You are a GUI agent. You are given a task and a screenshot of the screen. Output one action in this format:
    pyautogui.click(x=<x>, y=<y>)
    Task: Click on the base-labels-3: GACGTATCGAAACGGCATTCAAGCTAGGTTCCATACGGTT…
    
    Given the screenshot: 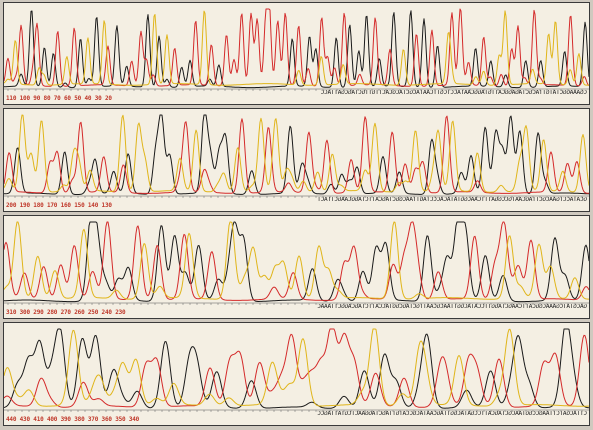 What is the action you would take?
    pyautogui.click(x=296, y=310)
    